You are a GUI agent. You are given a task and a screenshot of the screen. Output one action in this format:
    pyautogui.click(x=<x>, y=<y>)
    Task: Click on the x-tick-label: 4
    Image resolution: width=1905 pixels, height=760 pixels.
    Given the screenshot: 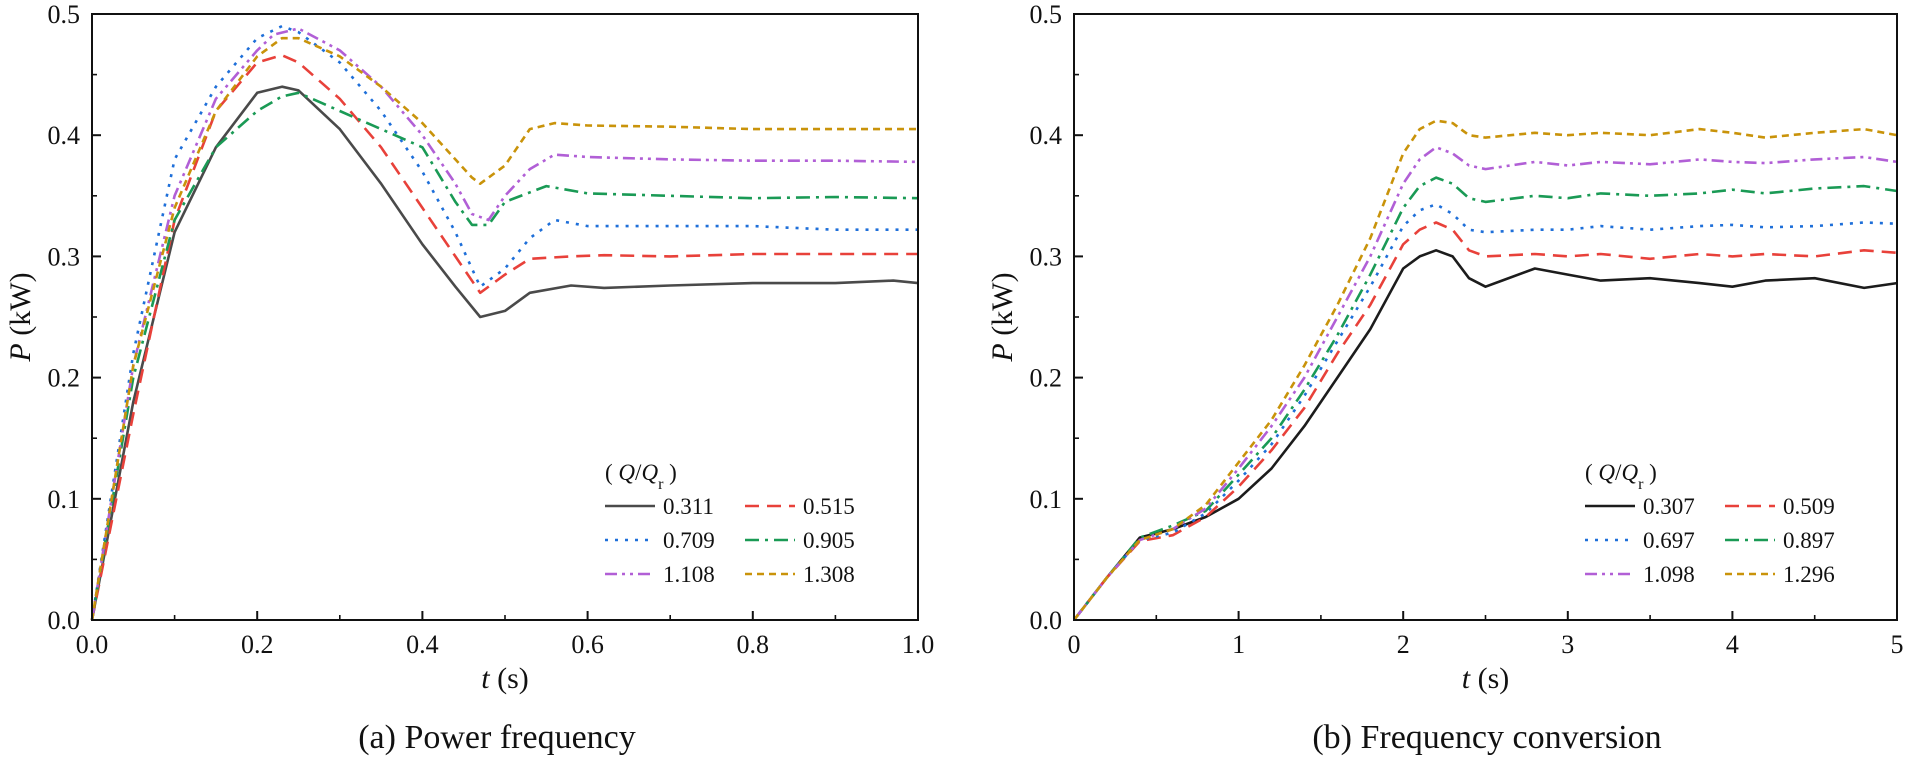 What is the action you would take?
    pyautogui.click(x=1732, y=644)
    